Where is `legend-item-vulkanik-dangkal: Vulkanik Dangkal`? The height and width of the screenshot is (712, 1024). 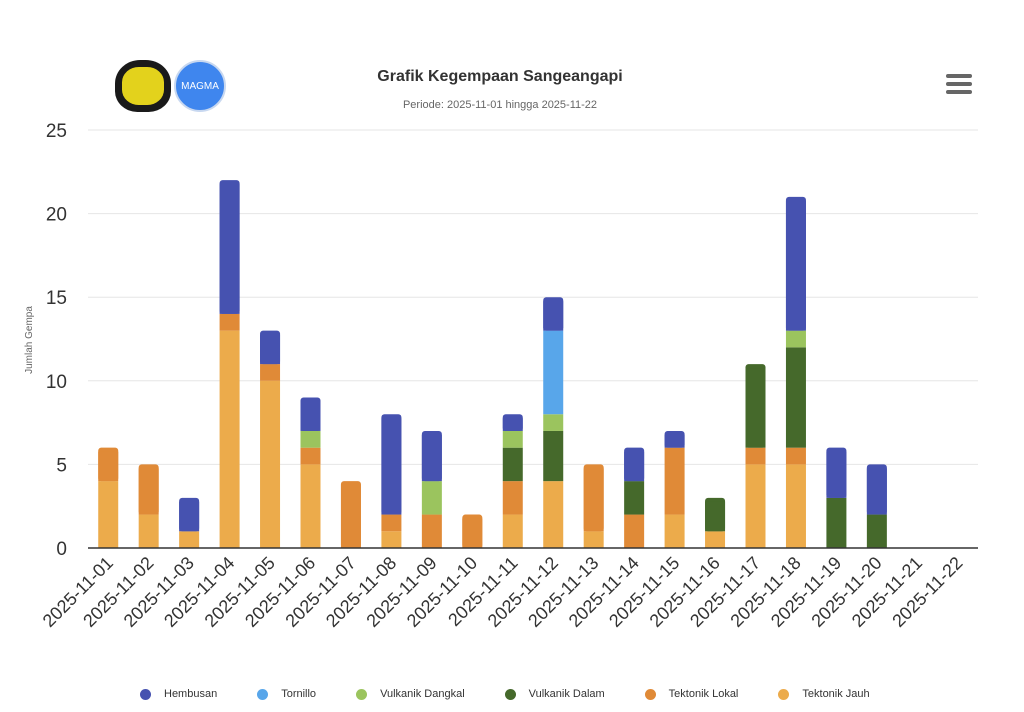 legend-item-vulkanik-dangkal: Vulkanik Dangkal is located at coordinates (410, 694).